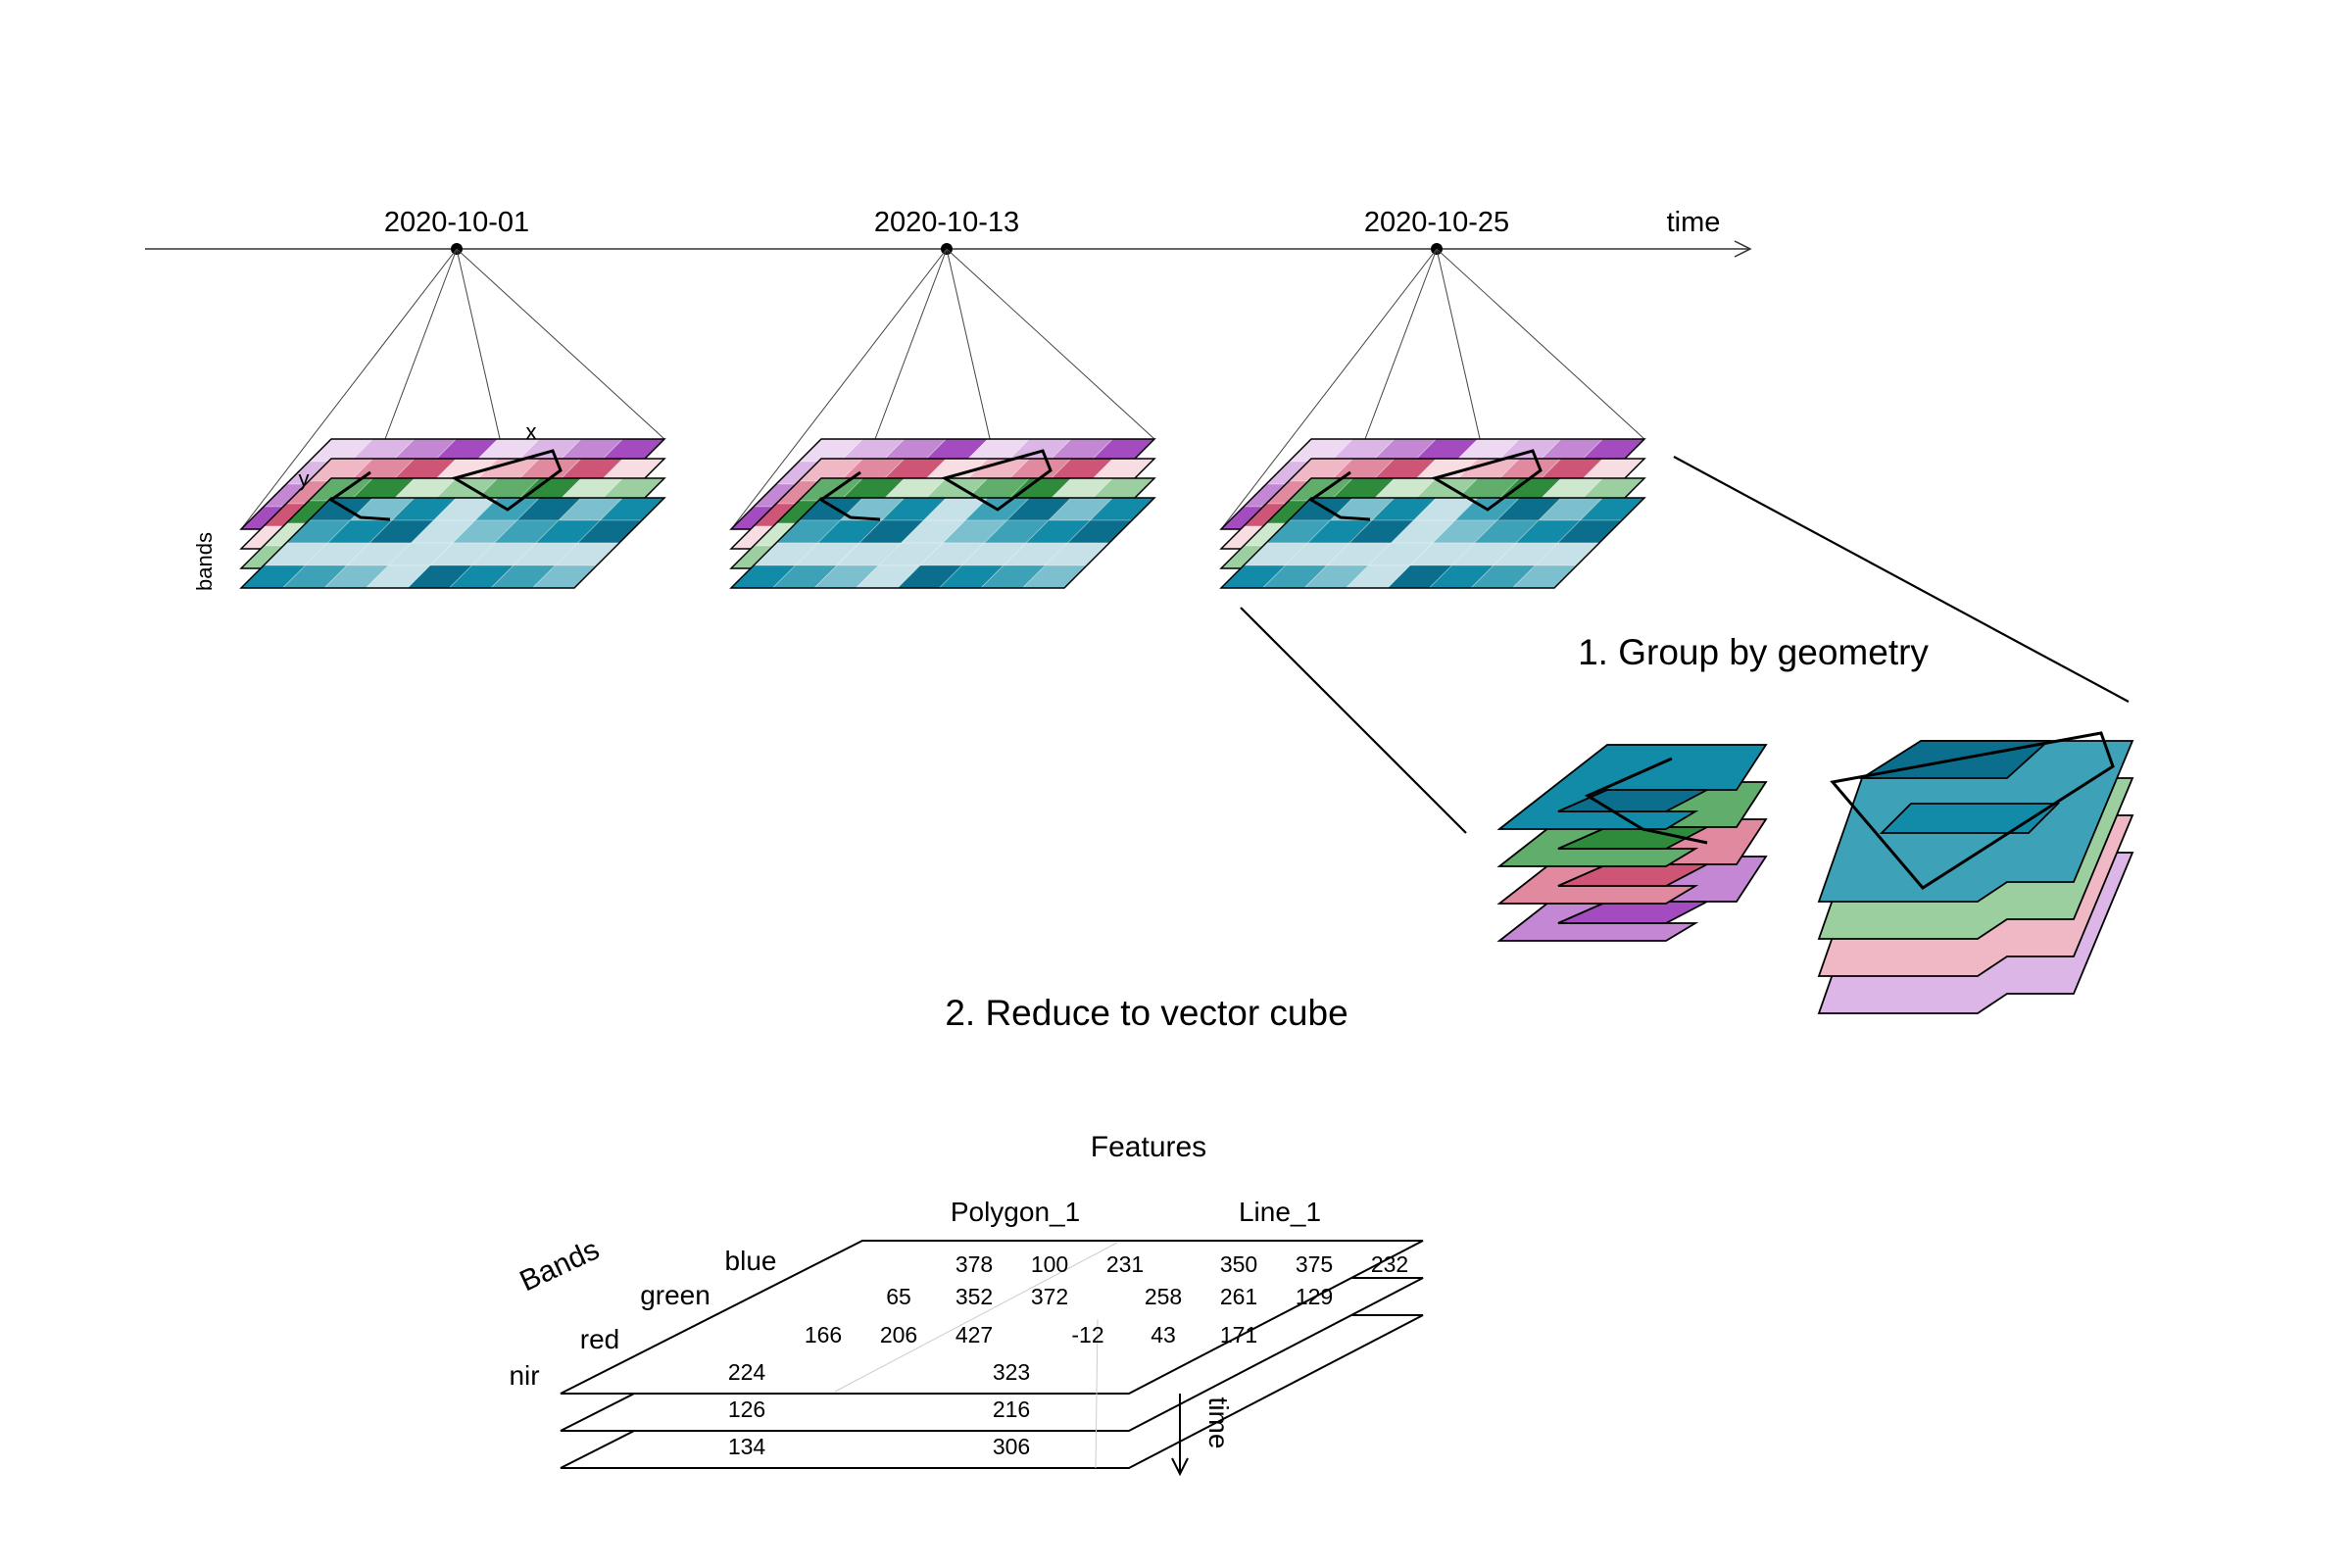 The width and height of the screenshot is (2352, 1568). Describe the element at coordinates (1753, 652) in the screenshot. I see `step-group-label: 1. Group by geometry` at that location.